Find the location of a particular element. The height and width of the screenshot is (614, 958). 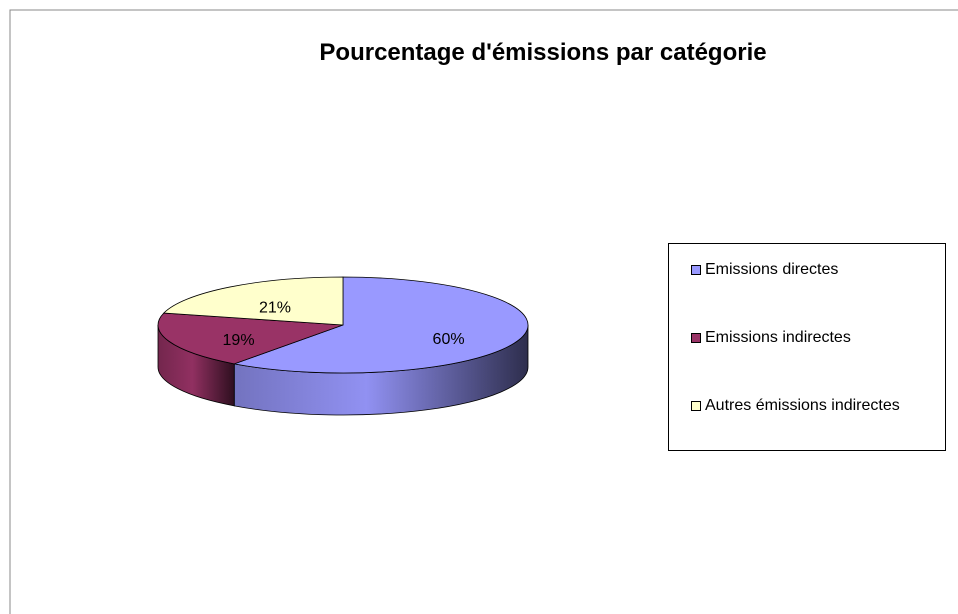

data-label: 21% is located at coordinates (275, 307).